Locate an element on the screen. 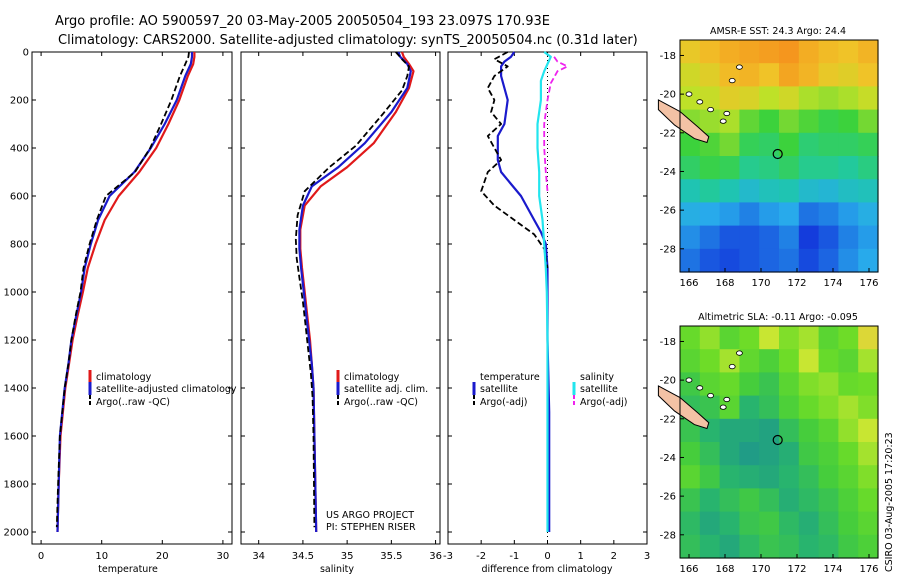 The width and height of the screenshot is (900, 580). x-tick-label: 1 is located at coordinates (580, 556).